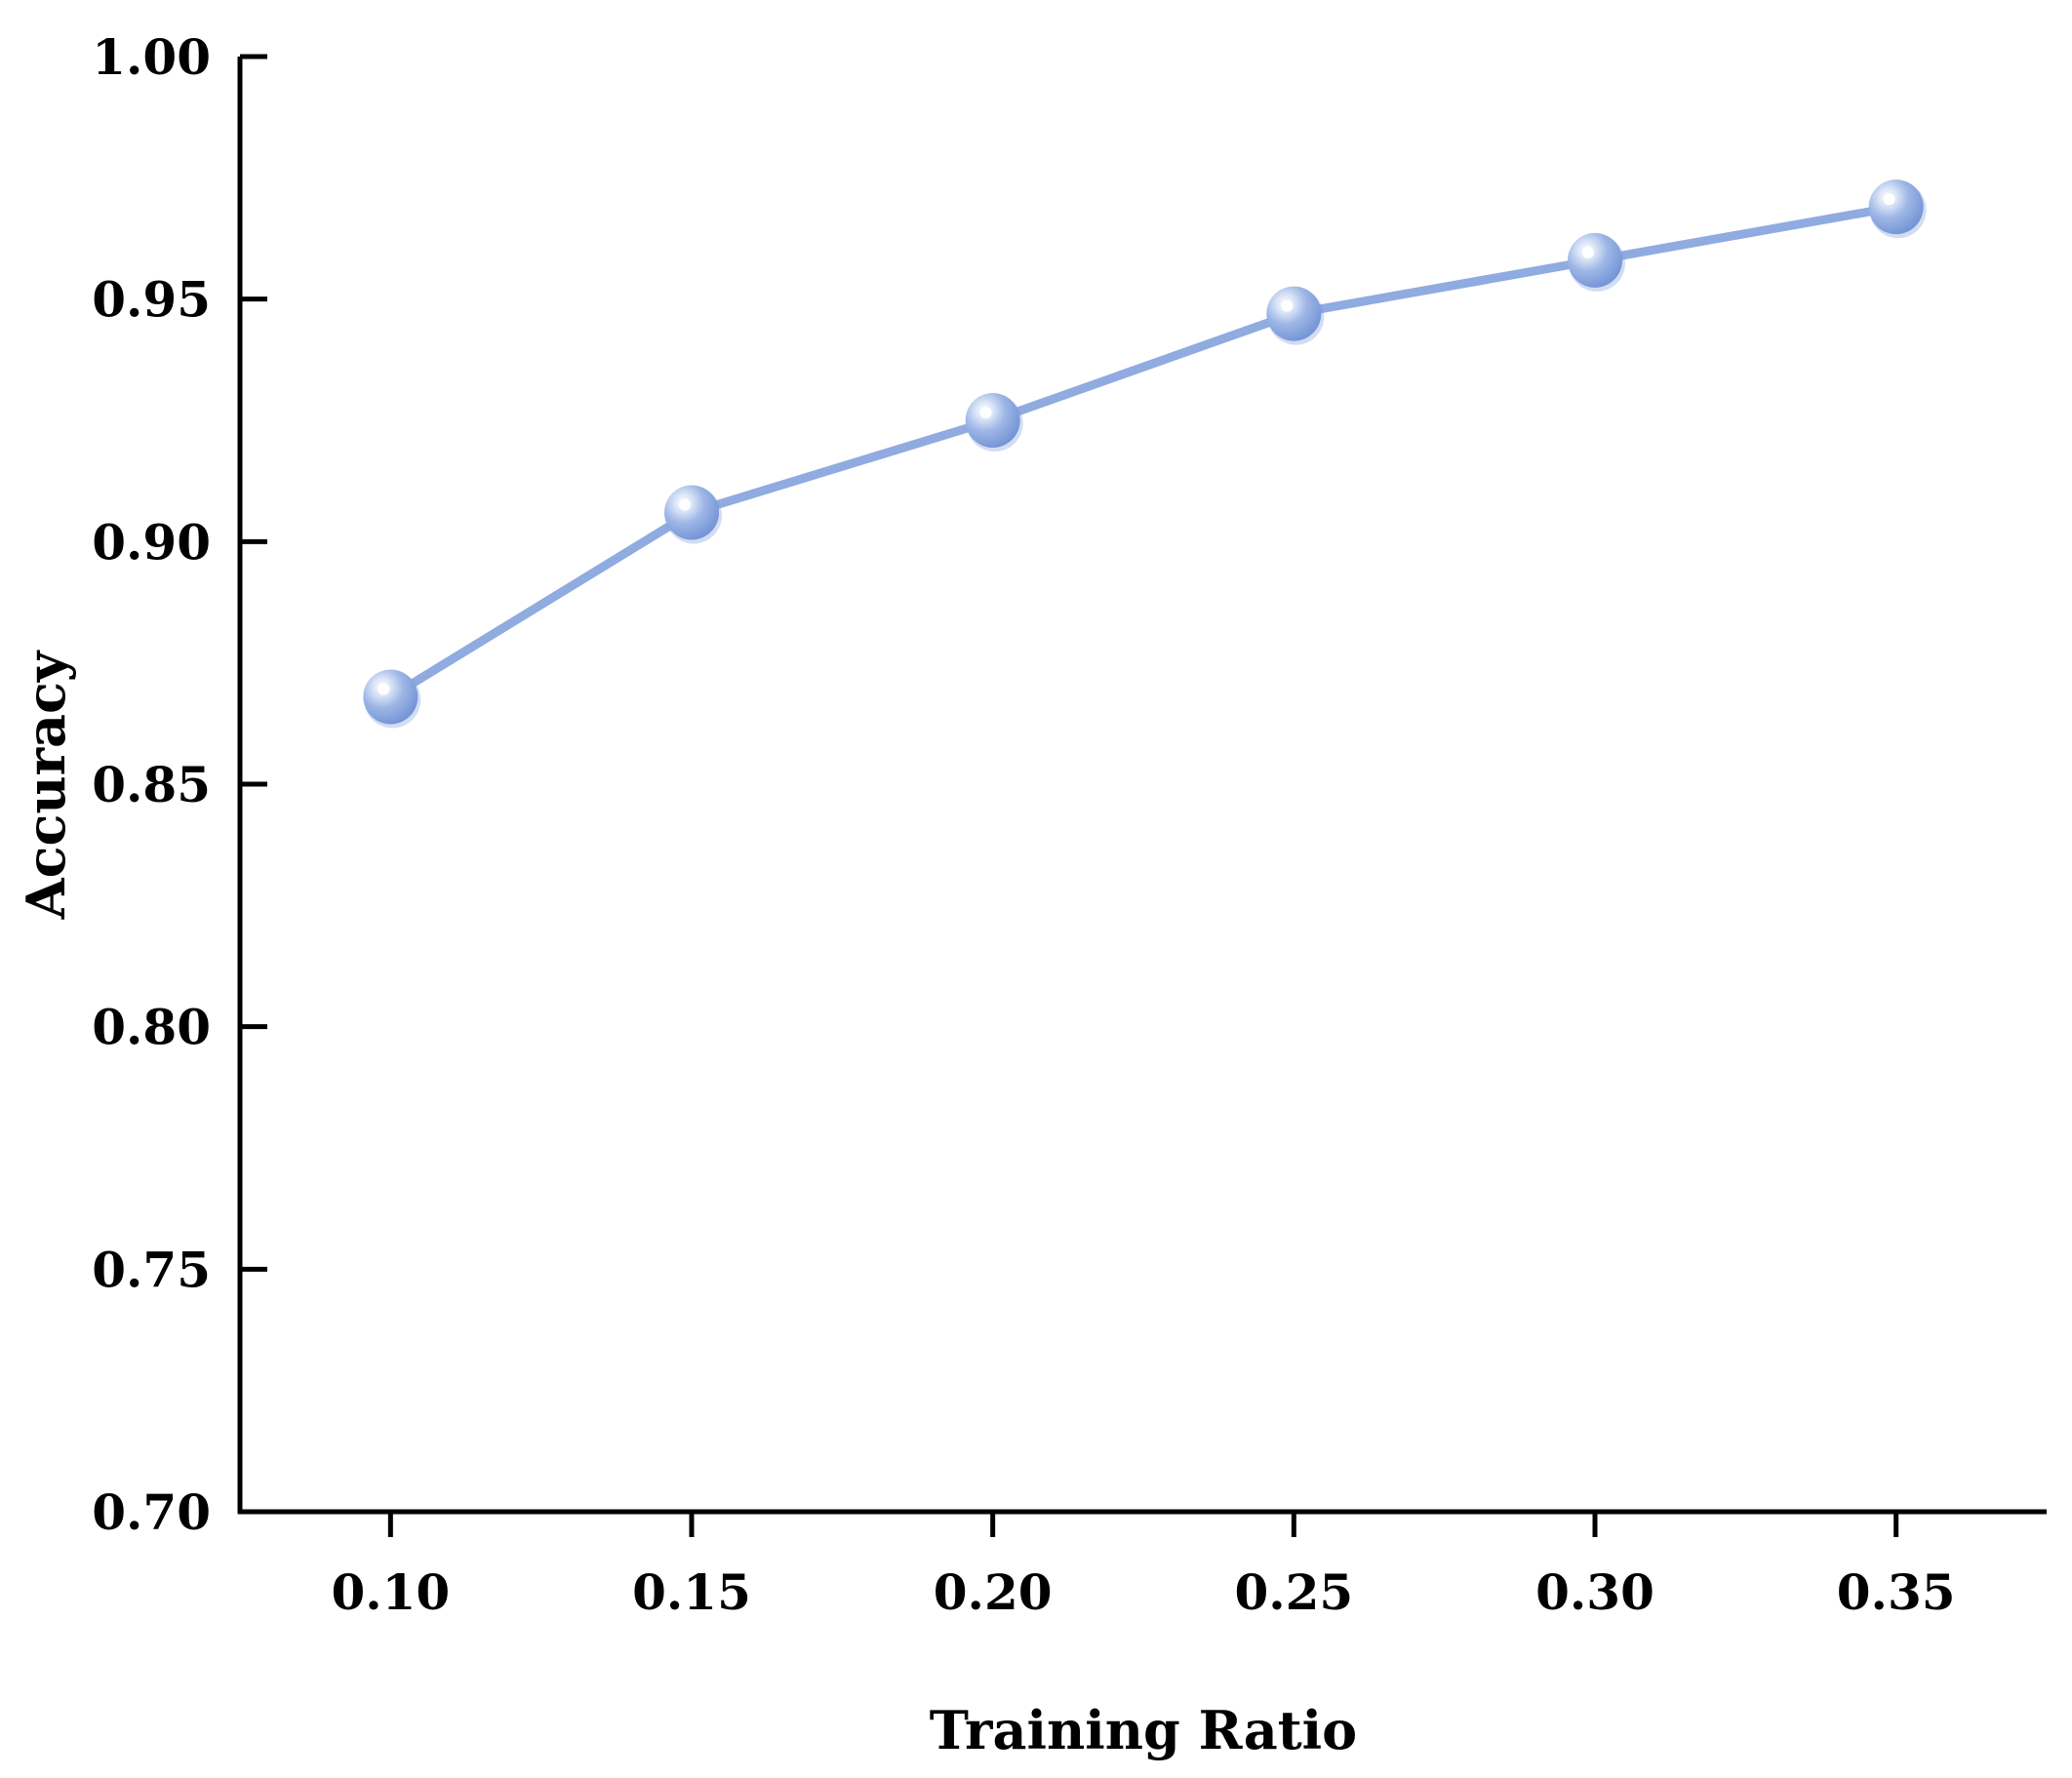 The width and height of the screenshot is (2072, 1778). Describe the element at coordinates (151, 1512) in the screenshot. I see `y-tick-label: 0.70` at that location.